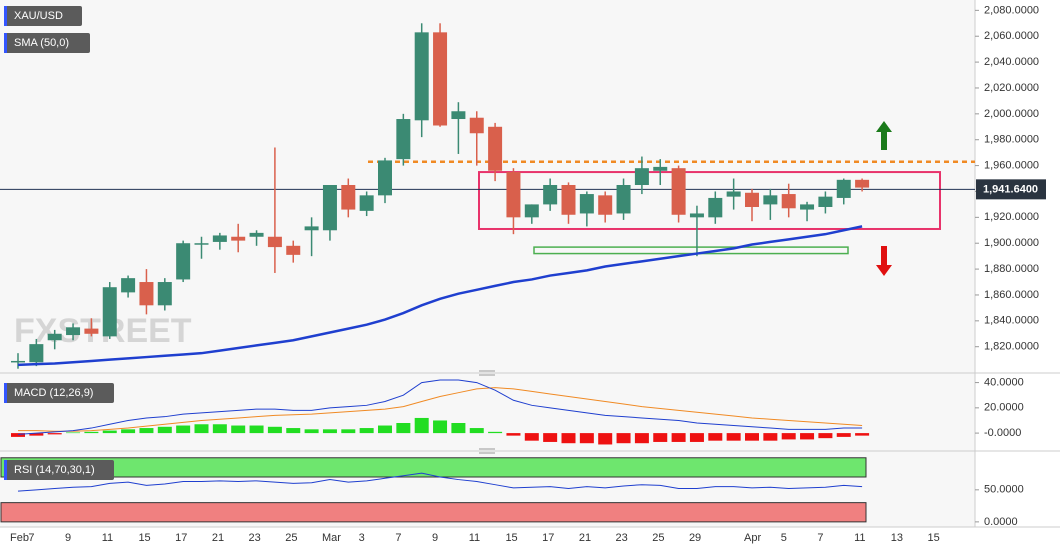 The height and width of the screenshot is (550, 1060). What do you see at coordinates (1011, 166) in the screenshot?
I see `y-tick-label: 1,960.0000` at bounding box center [1011, 166].